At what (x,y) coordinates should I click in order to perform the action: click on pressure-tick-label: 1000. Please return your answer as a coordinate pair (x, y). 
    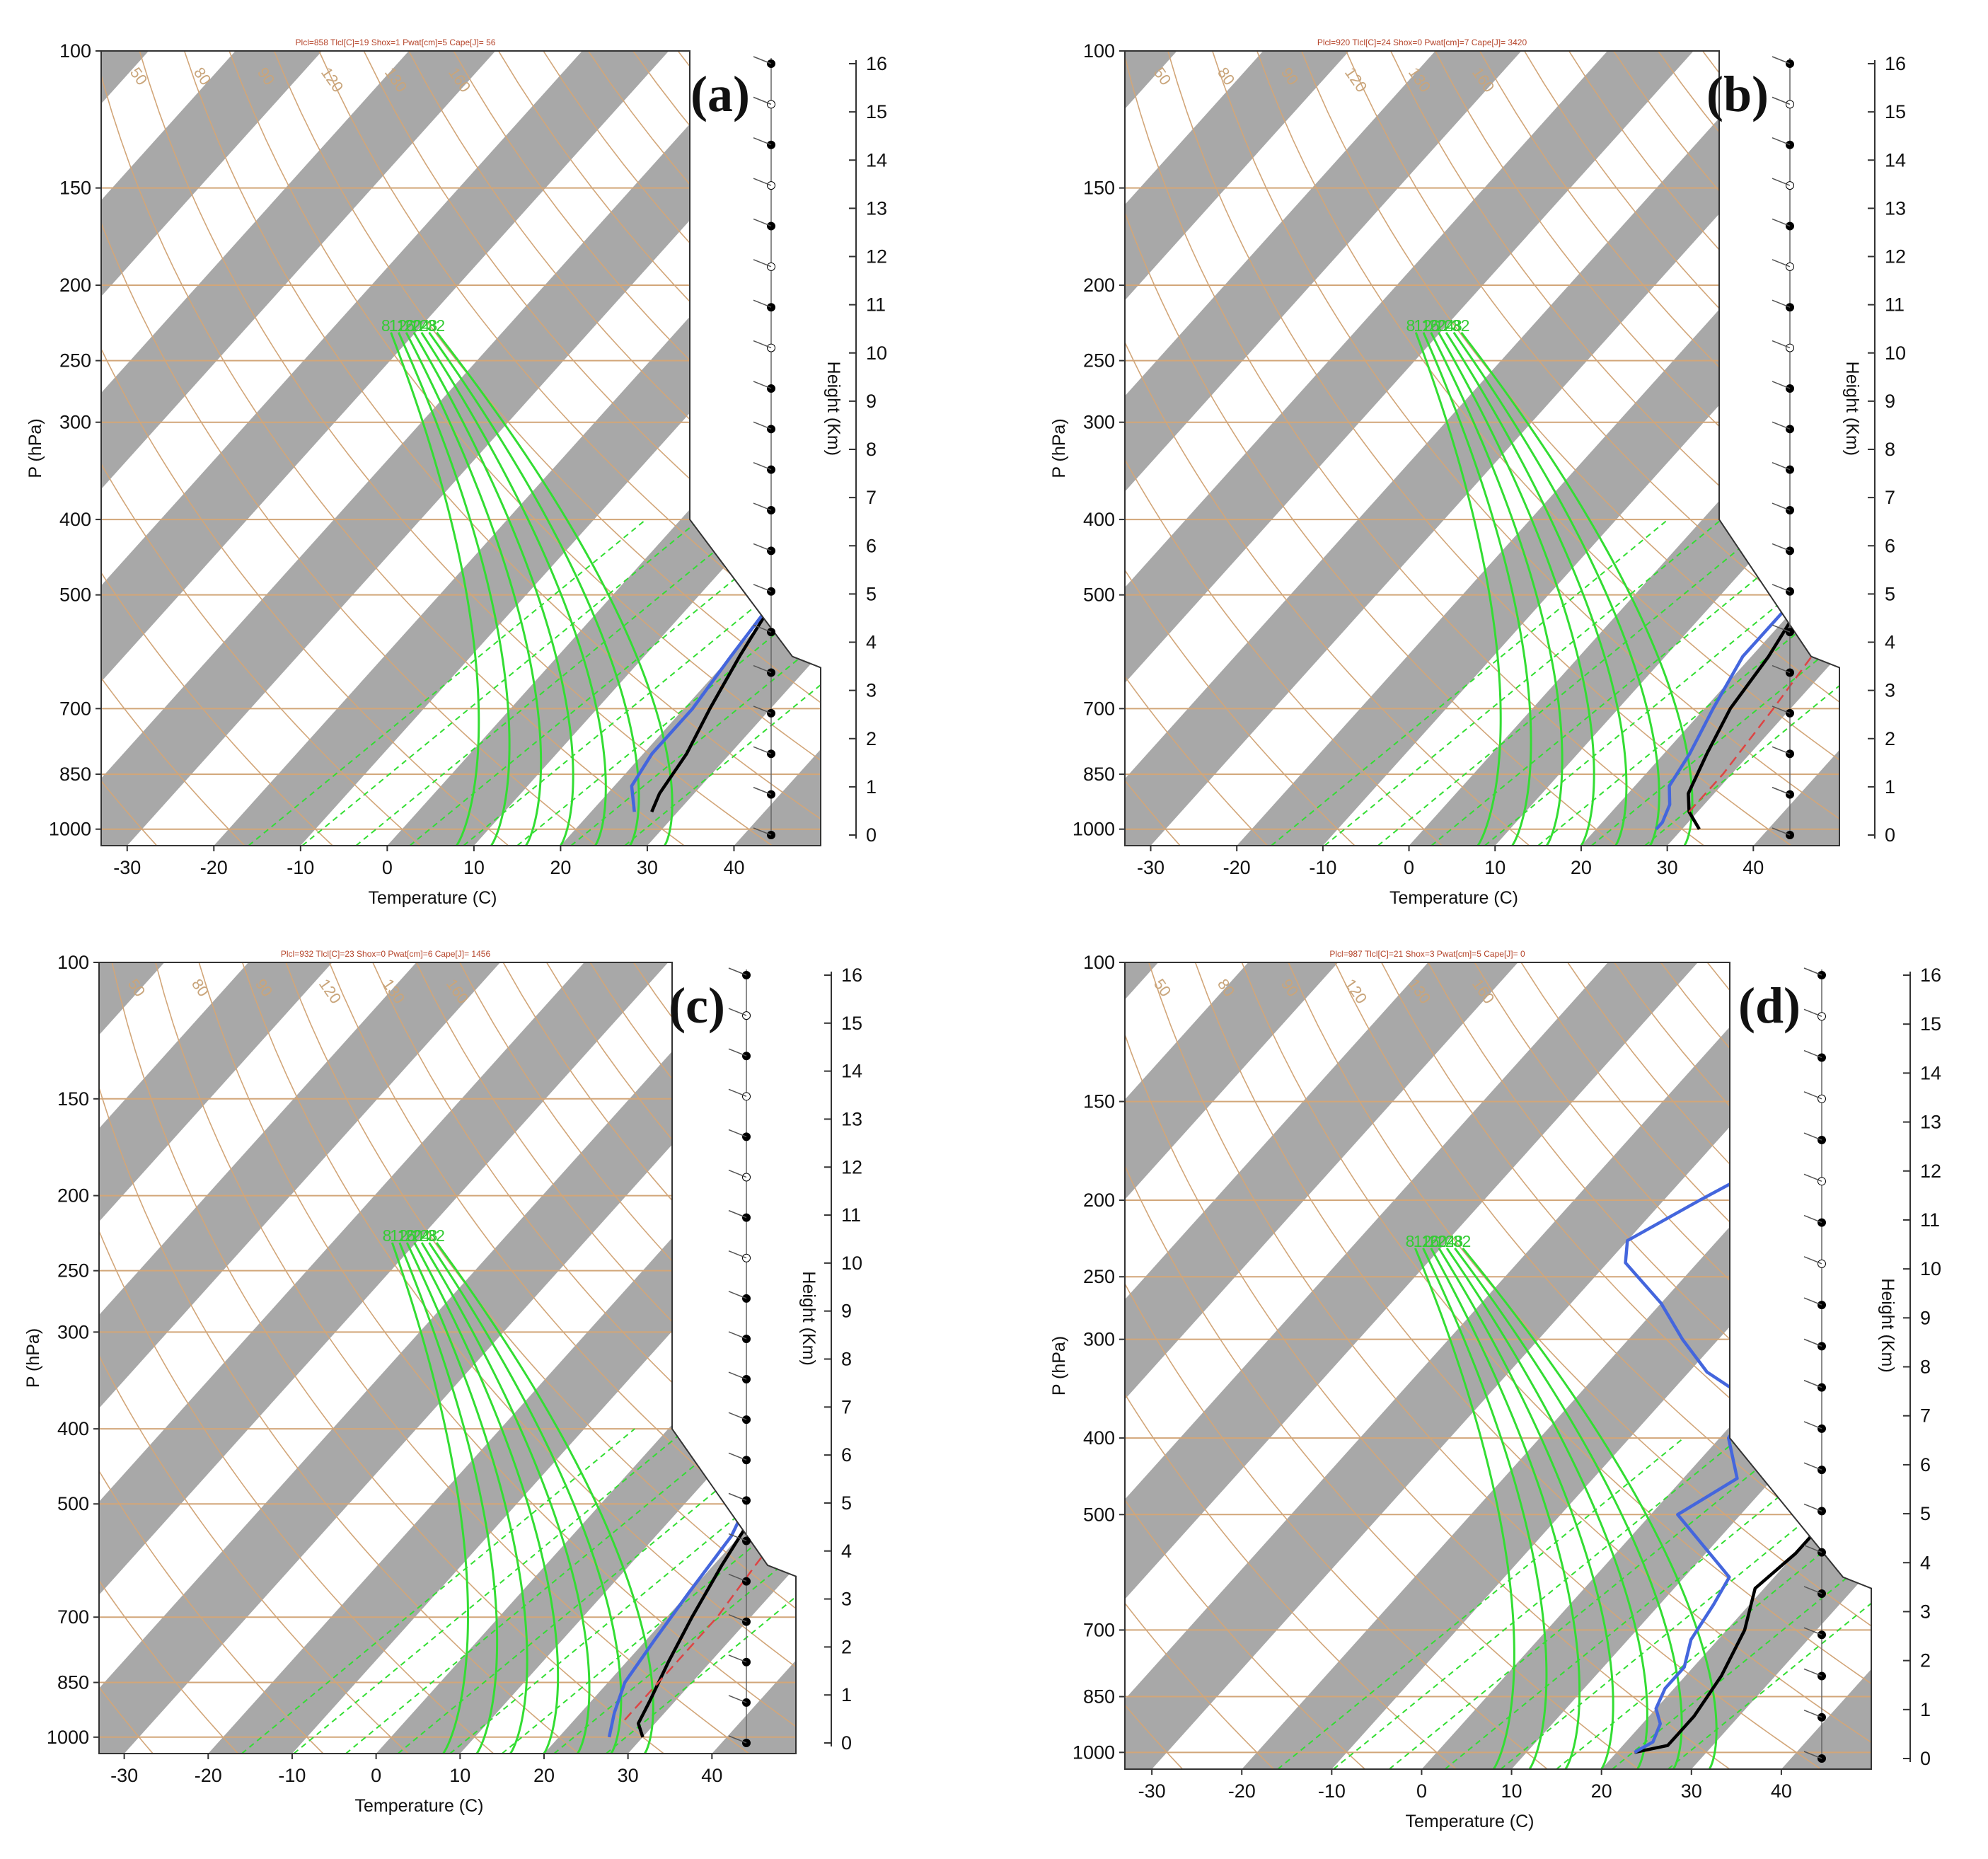
    Looking at the image, I should click on (70, 829).